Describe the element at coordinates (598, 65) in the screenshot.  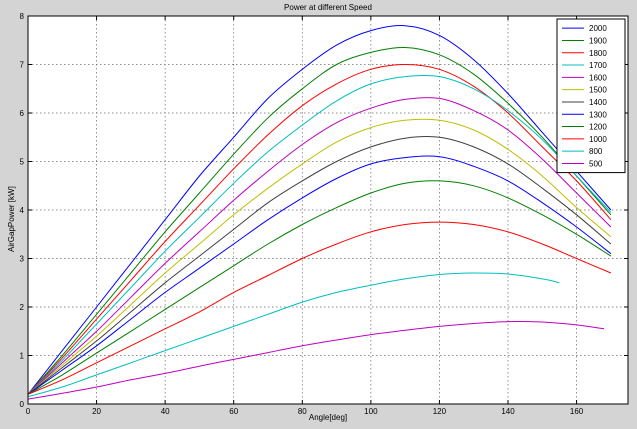
I see `legend-label-1700: 1700` at that location.